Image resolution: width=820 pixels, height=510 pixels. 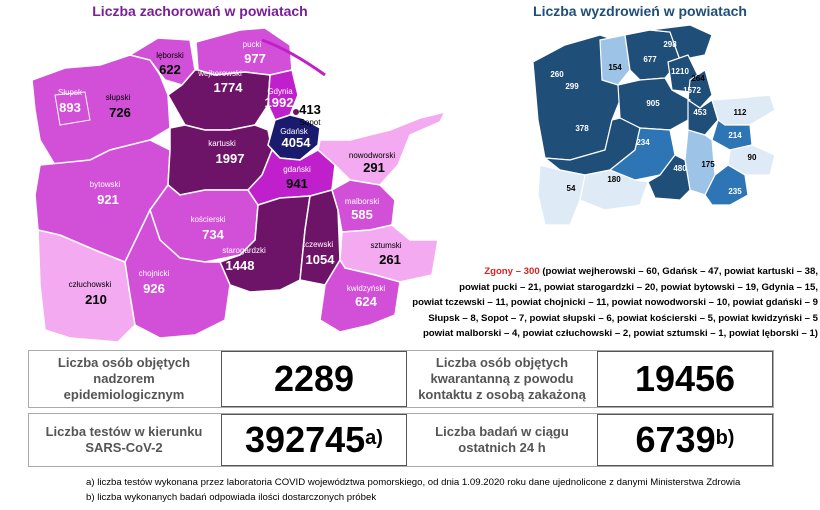 What do you see at coordinates (279, 102) in the screenshot?
I see `label-gdynia-value: 1992` at bounding box center [279, 102].